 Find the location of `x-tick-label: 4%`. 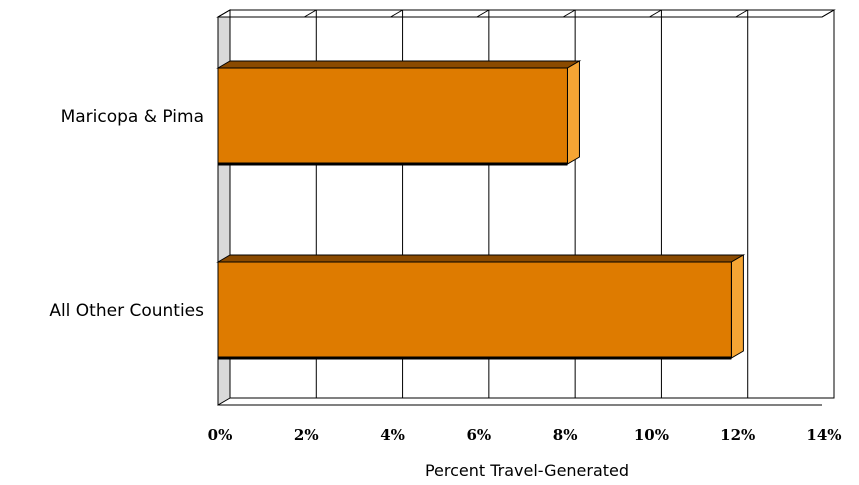

x-tick-label: 4% is located at coordinates (392, 435).